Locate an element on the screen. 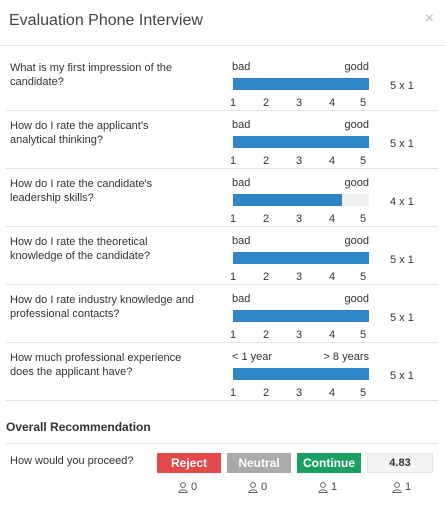  rating-scale: < 1 year > 8 years 1 2 3 4 5 is located at coordinates (298, 376).